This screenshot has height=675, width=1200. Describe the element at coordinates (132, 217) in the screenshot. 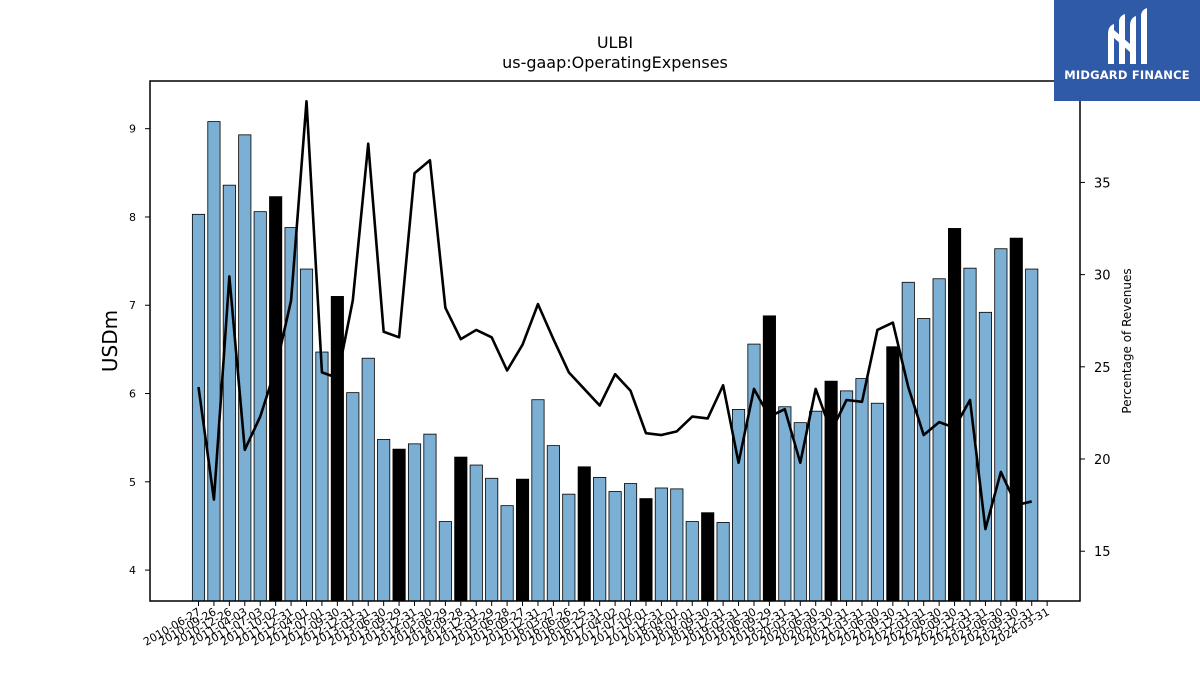

I see `y-tick-label: 8` at that location.